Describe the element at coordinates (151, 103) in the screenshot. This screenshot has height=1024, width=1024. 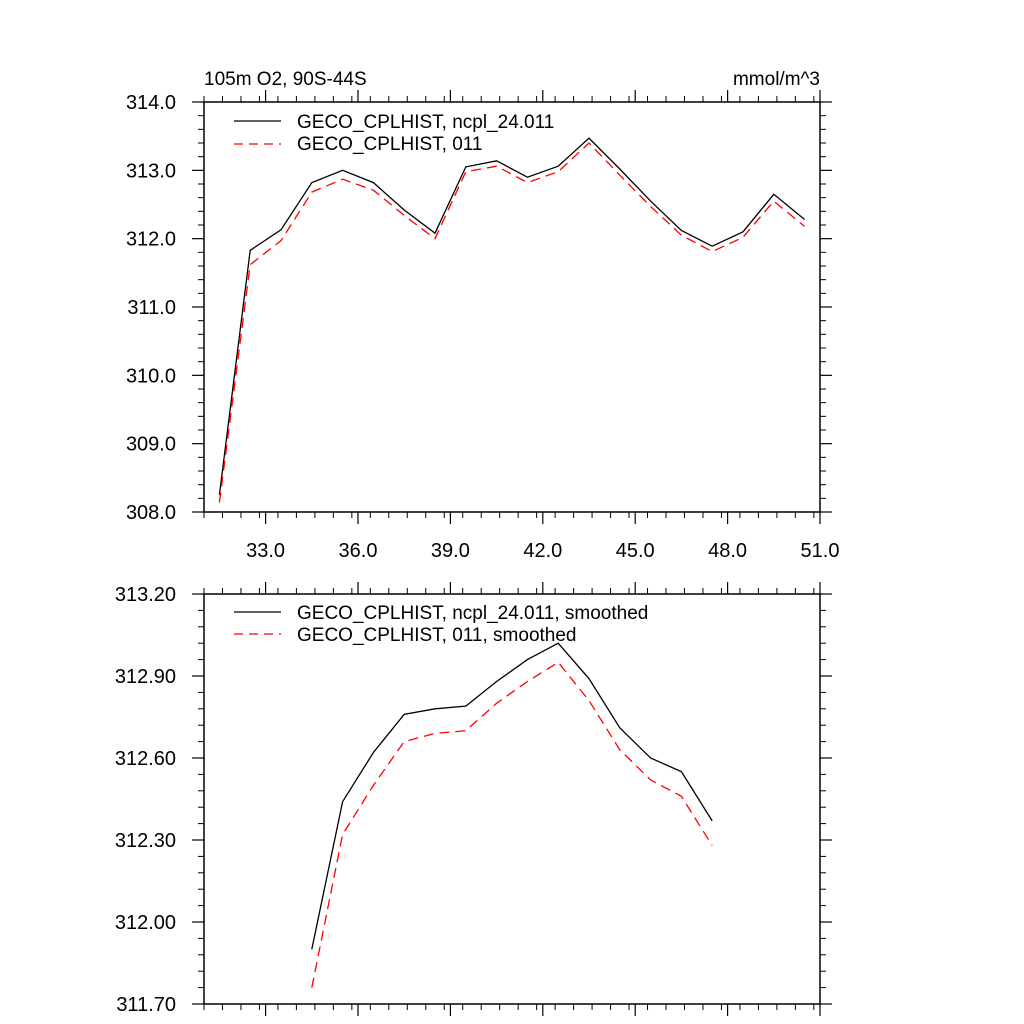
I see `y-tick-label: 314.0` at that location.